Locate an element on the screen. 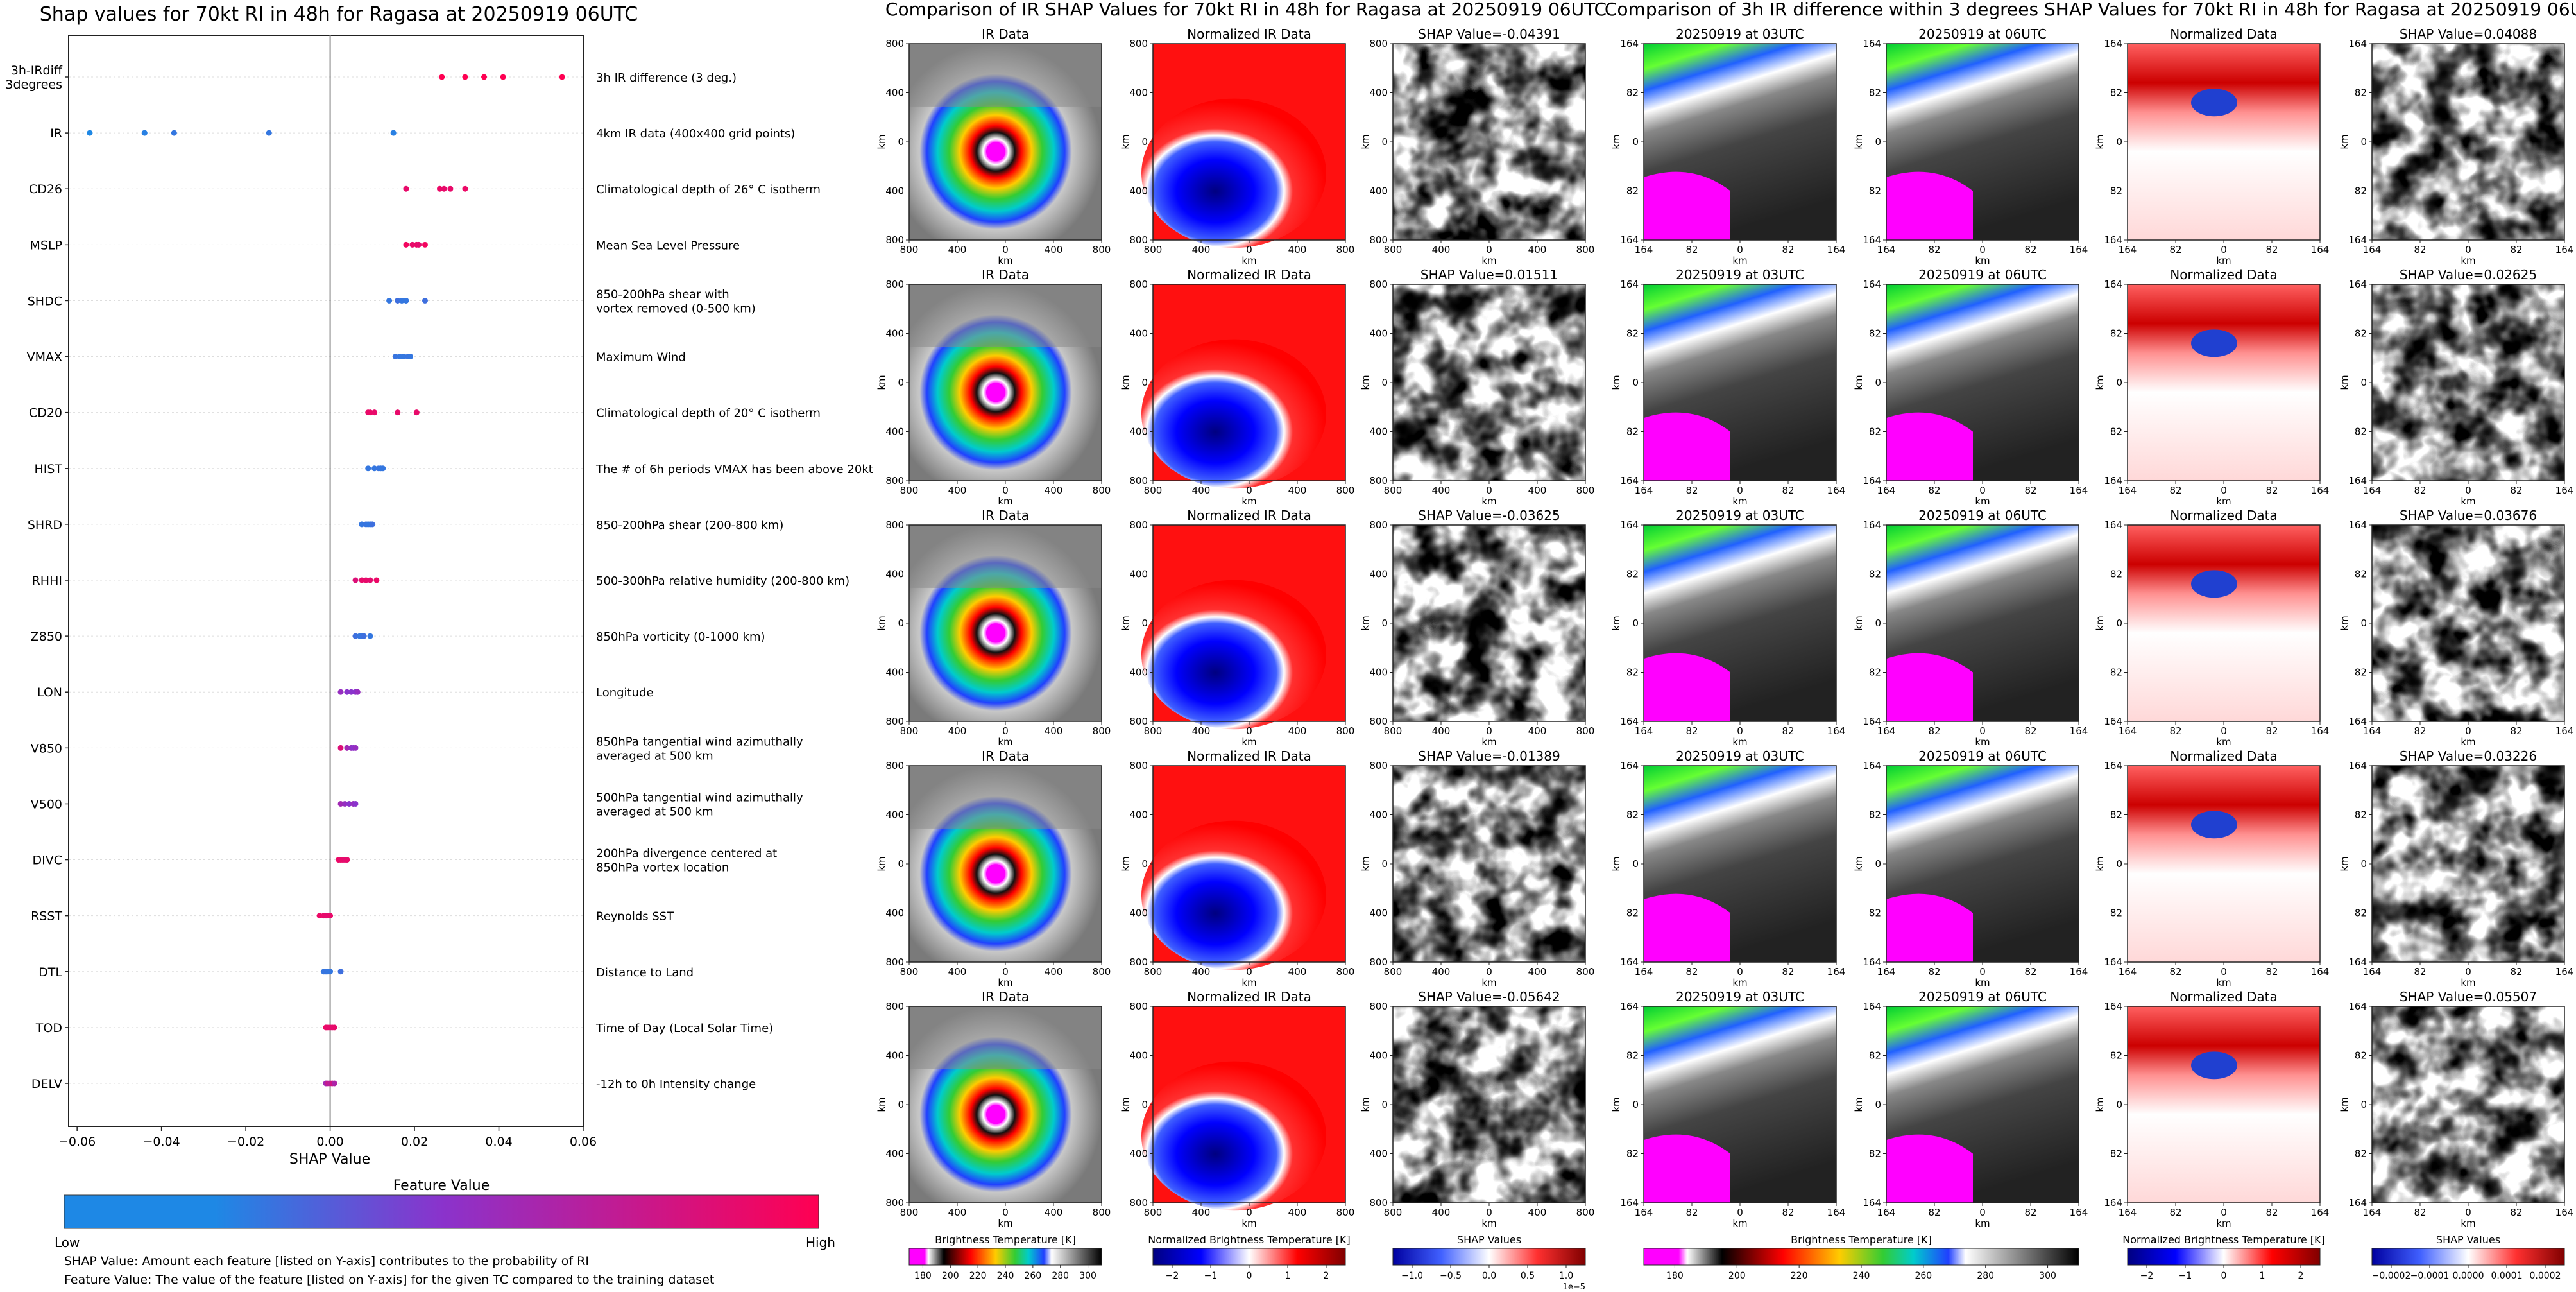 The height and width of the screenshot is (1292, 2576). feature-desc: vortex removed (0-500 km) is located at coordinates (676, 308).